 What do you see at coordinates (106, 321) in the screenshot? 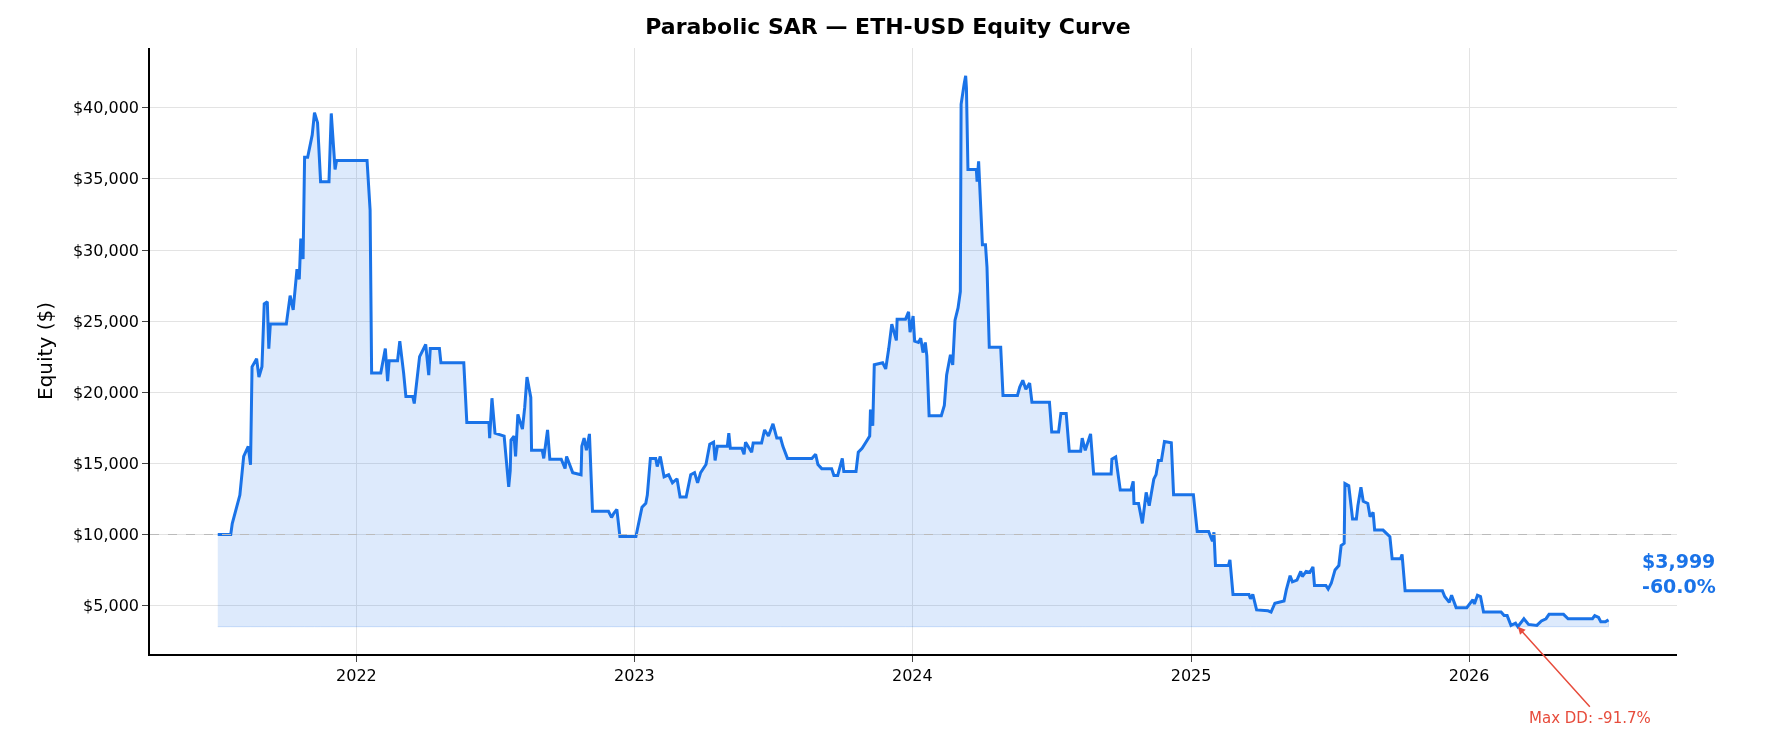
I see `y-tick-label: $25,000` at bounding box center [106, 321].